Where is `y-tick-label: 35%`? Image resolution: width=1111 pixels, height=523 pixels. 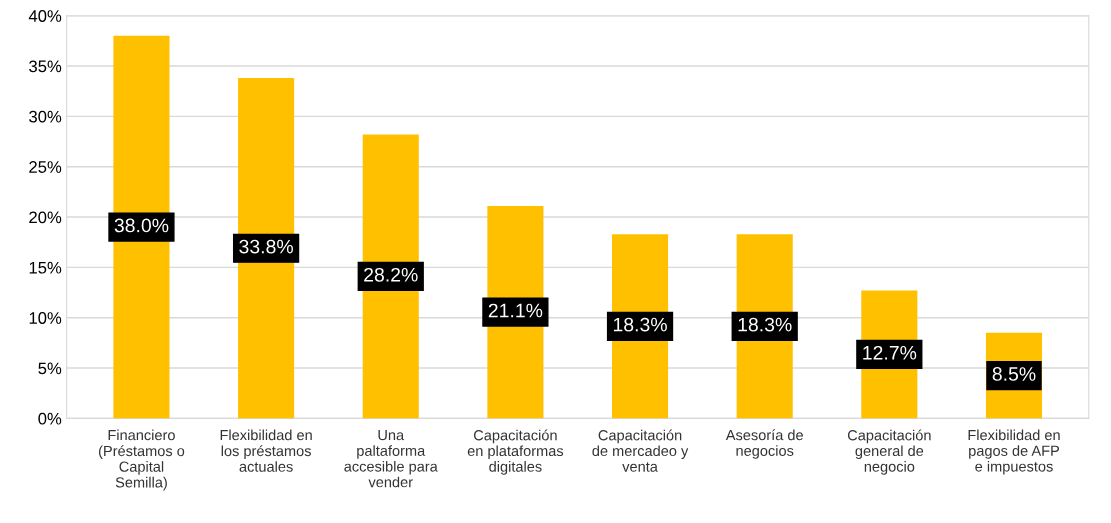
y-tick-label: 35% is located at coordinates (45, 66).